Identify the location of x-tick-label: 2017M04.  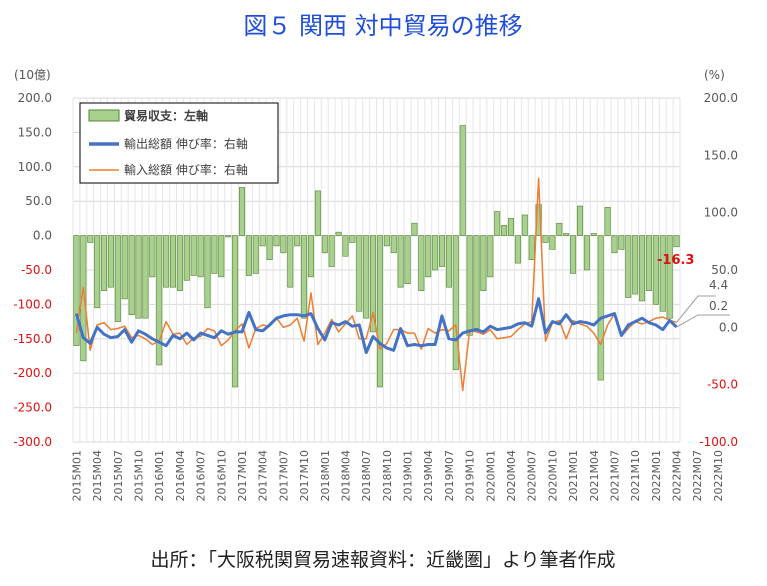
(263, 475).